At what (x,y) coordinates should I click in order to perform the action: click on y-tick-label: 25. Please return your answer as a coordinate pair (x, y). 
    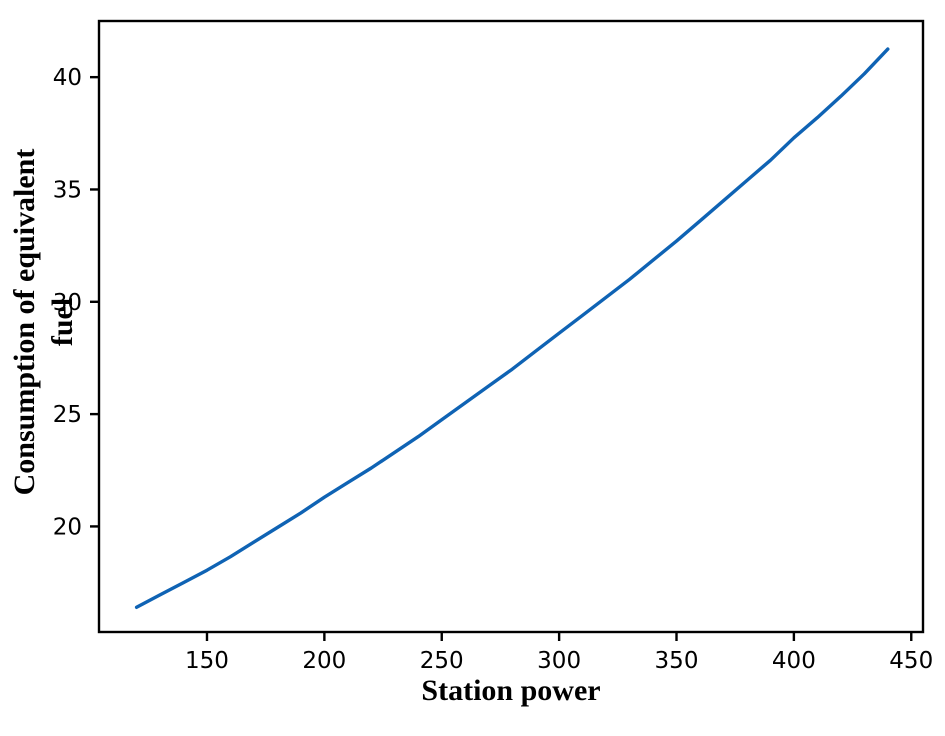
    Looking at the image, I should click on (67, 415).